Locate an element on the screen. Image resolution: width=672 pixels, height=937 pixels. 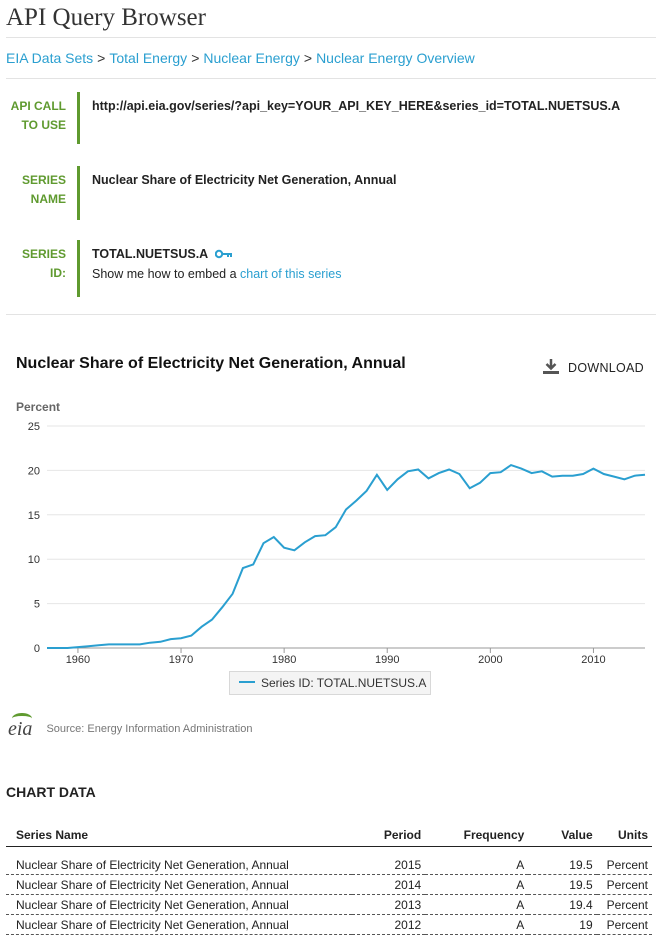
eia-logo: eia is located at coordinates (20, 727).